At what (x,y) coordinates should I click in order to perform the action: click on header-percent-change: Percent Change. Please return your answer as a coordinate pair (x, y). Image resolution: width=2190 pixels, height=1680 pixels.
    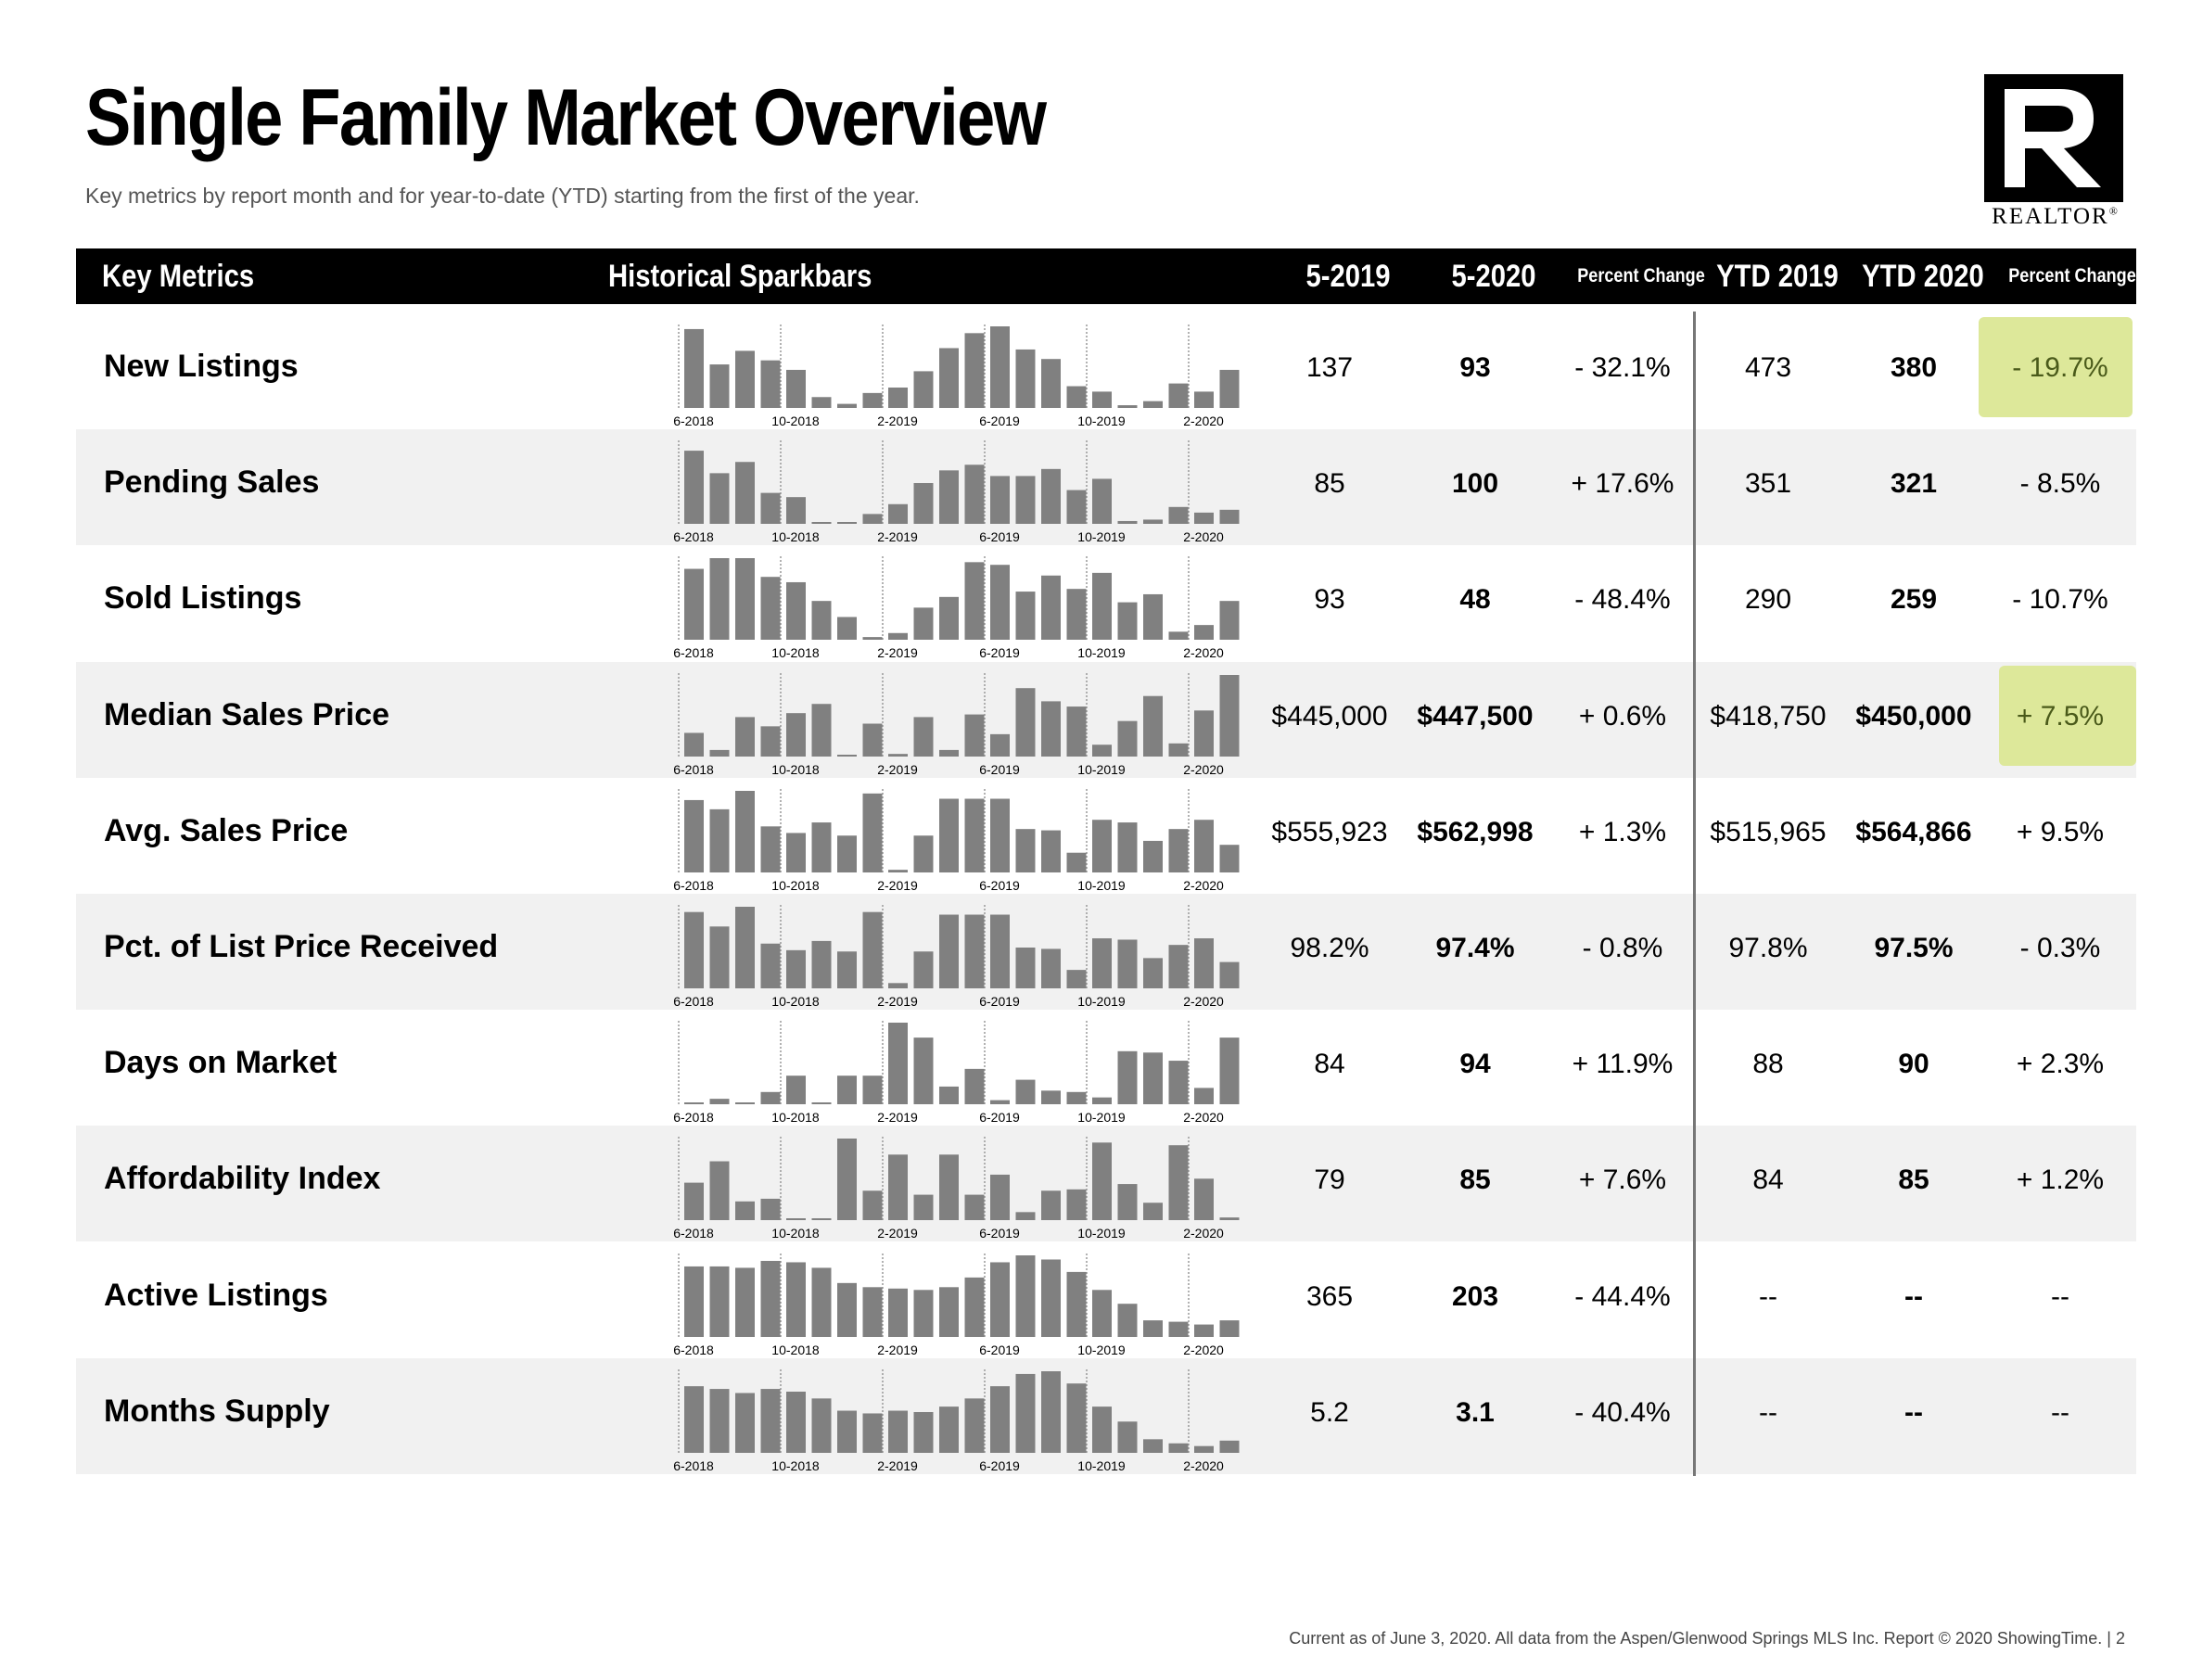
    Looking at the image, I should click on (1641, 275).